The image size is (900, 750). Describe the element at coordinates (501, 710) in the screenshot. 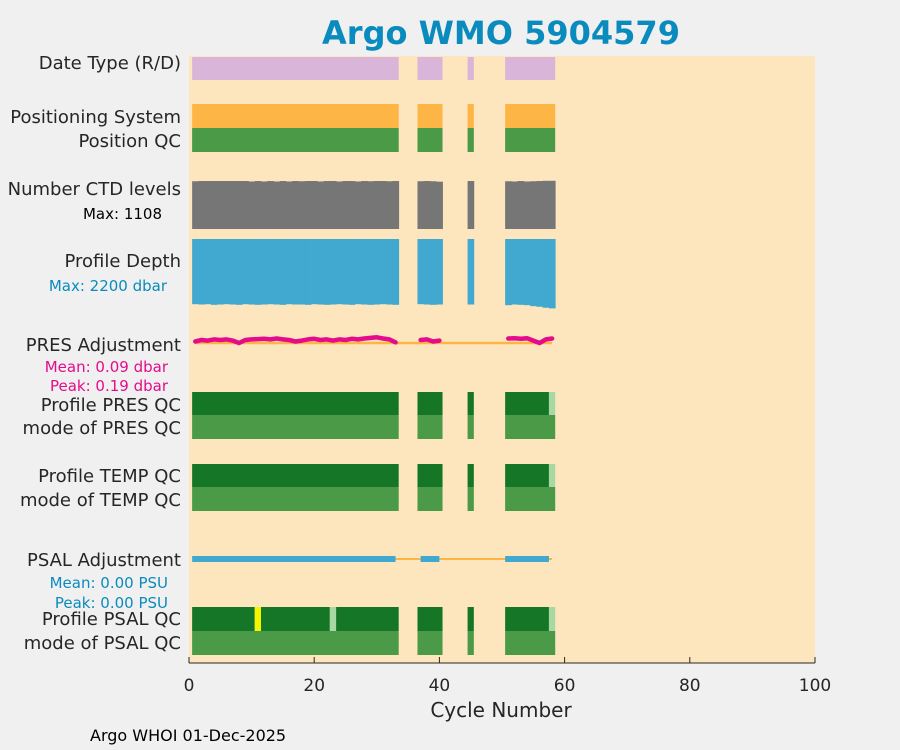

I see `x-axis-label: Cycle Number` at that location.